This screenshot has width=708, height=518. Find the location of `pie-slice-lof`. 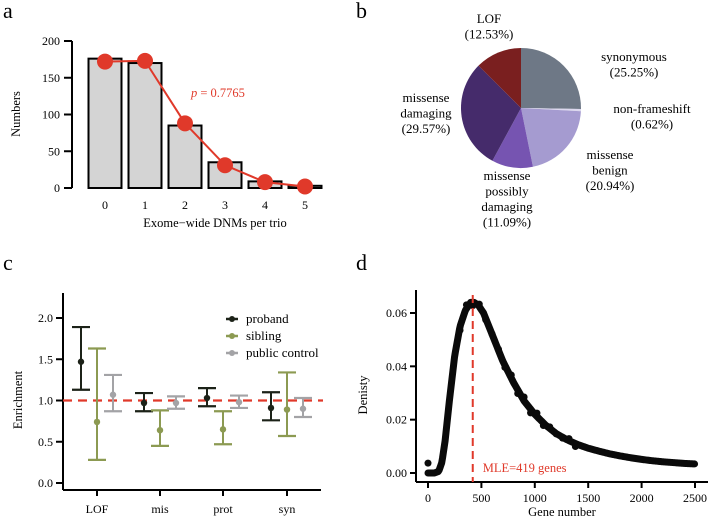

pie-slice-lof is located at coordinates (499, 78).